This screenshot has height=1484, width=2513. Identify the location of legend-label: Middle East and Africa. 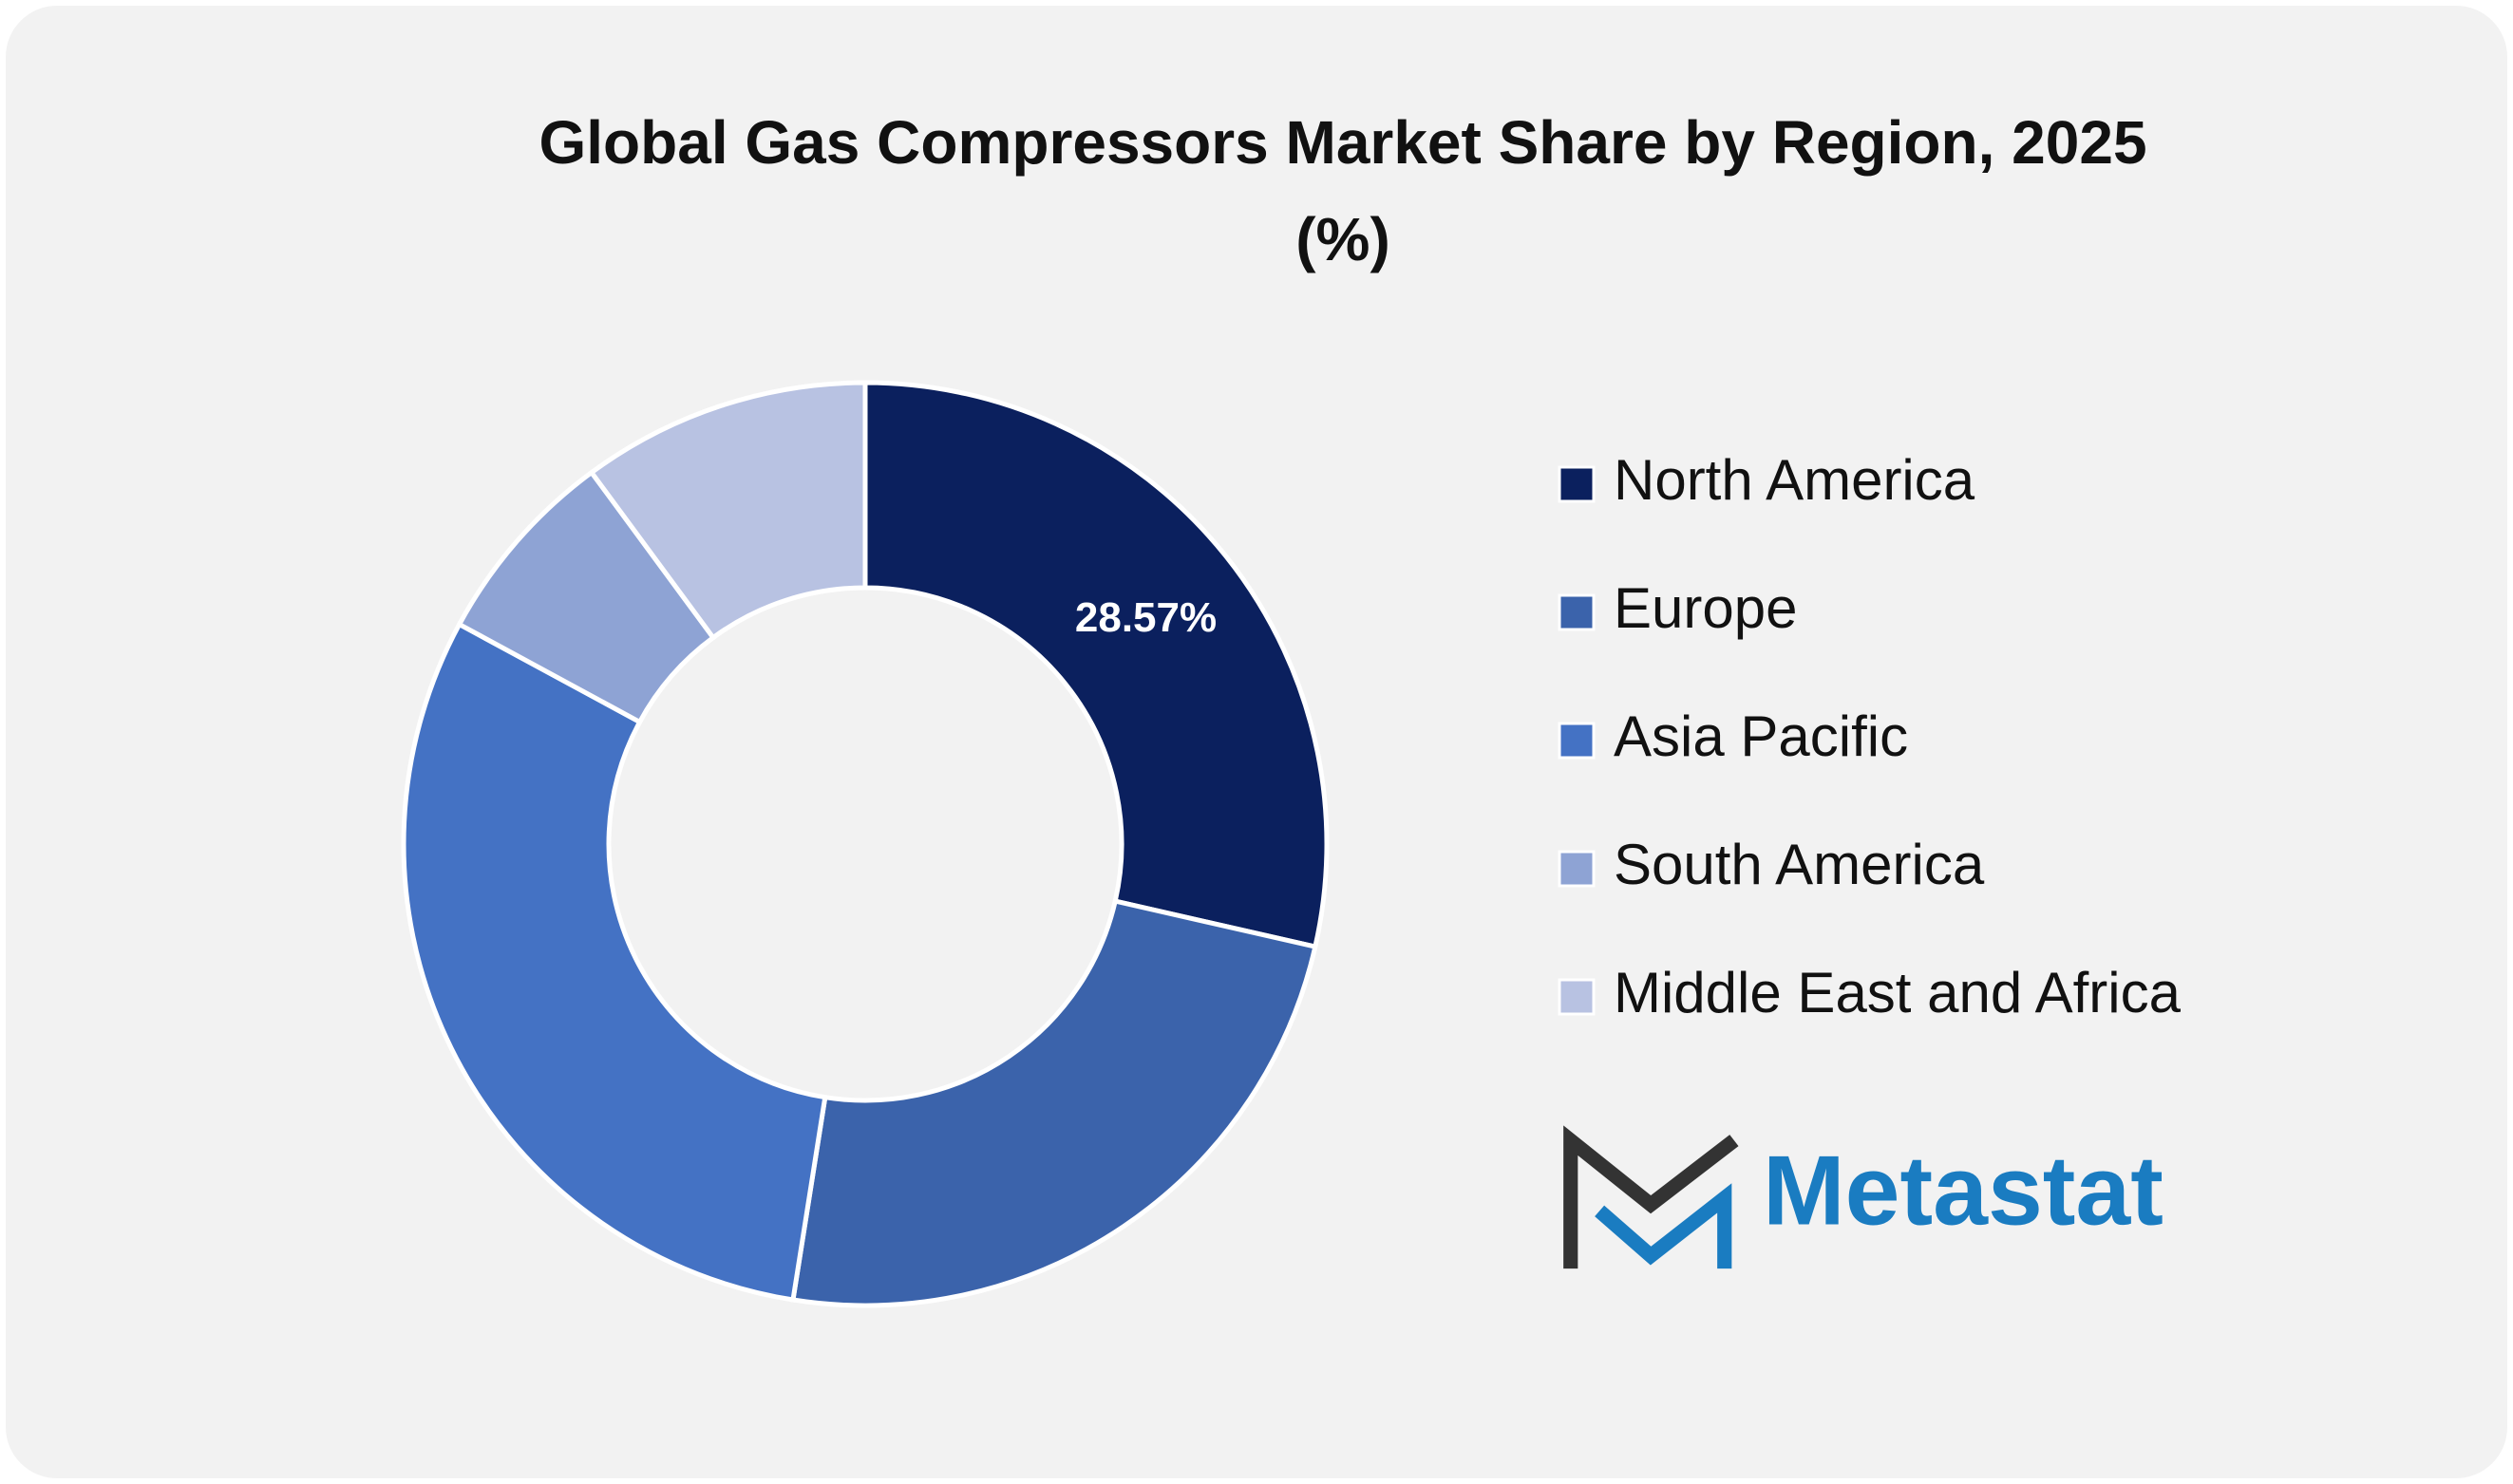
(1898, 992).